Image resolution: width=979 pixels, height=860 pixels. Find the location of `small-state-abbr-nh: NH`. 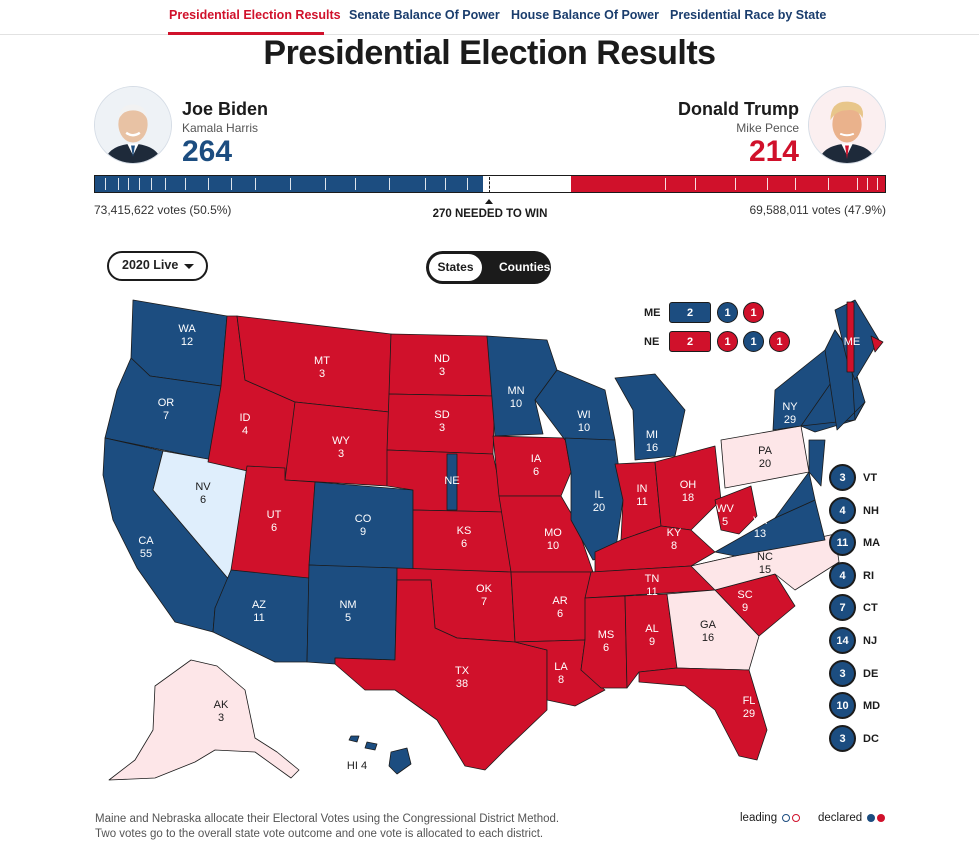

small-state-abbr-nh: NH is located at coordinates (871, 510).